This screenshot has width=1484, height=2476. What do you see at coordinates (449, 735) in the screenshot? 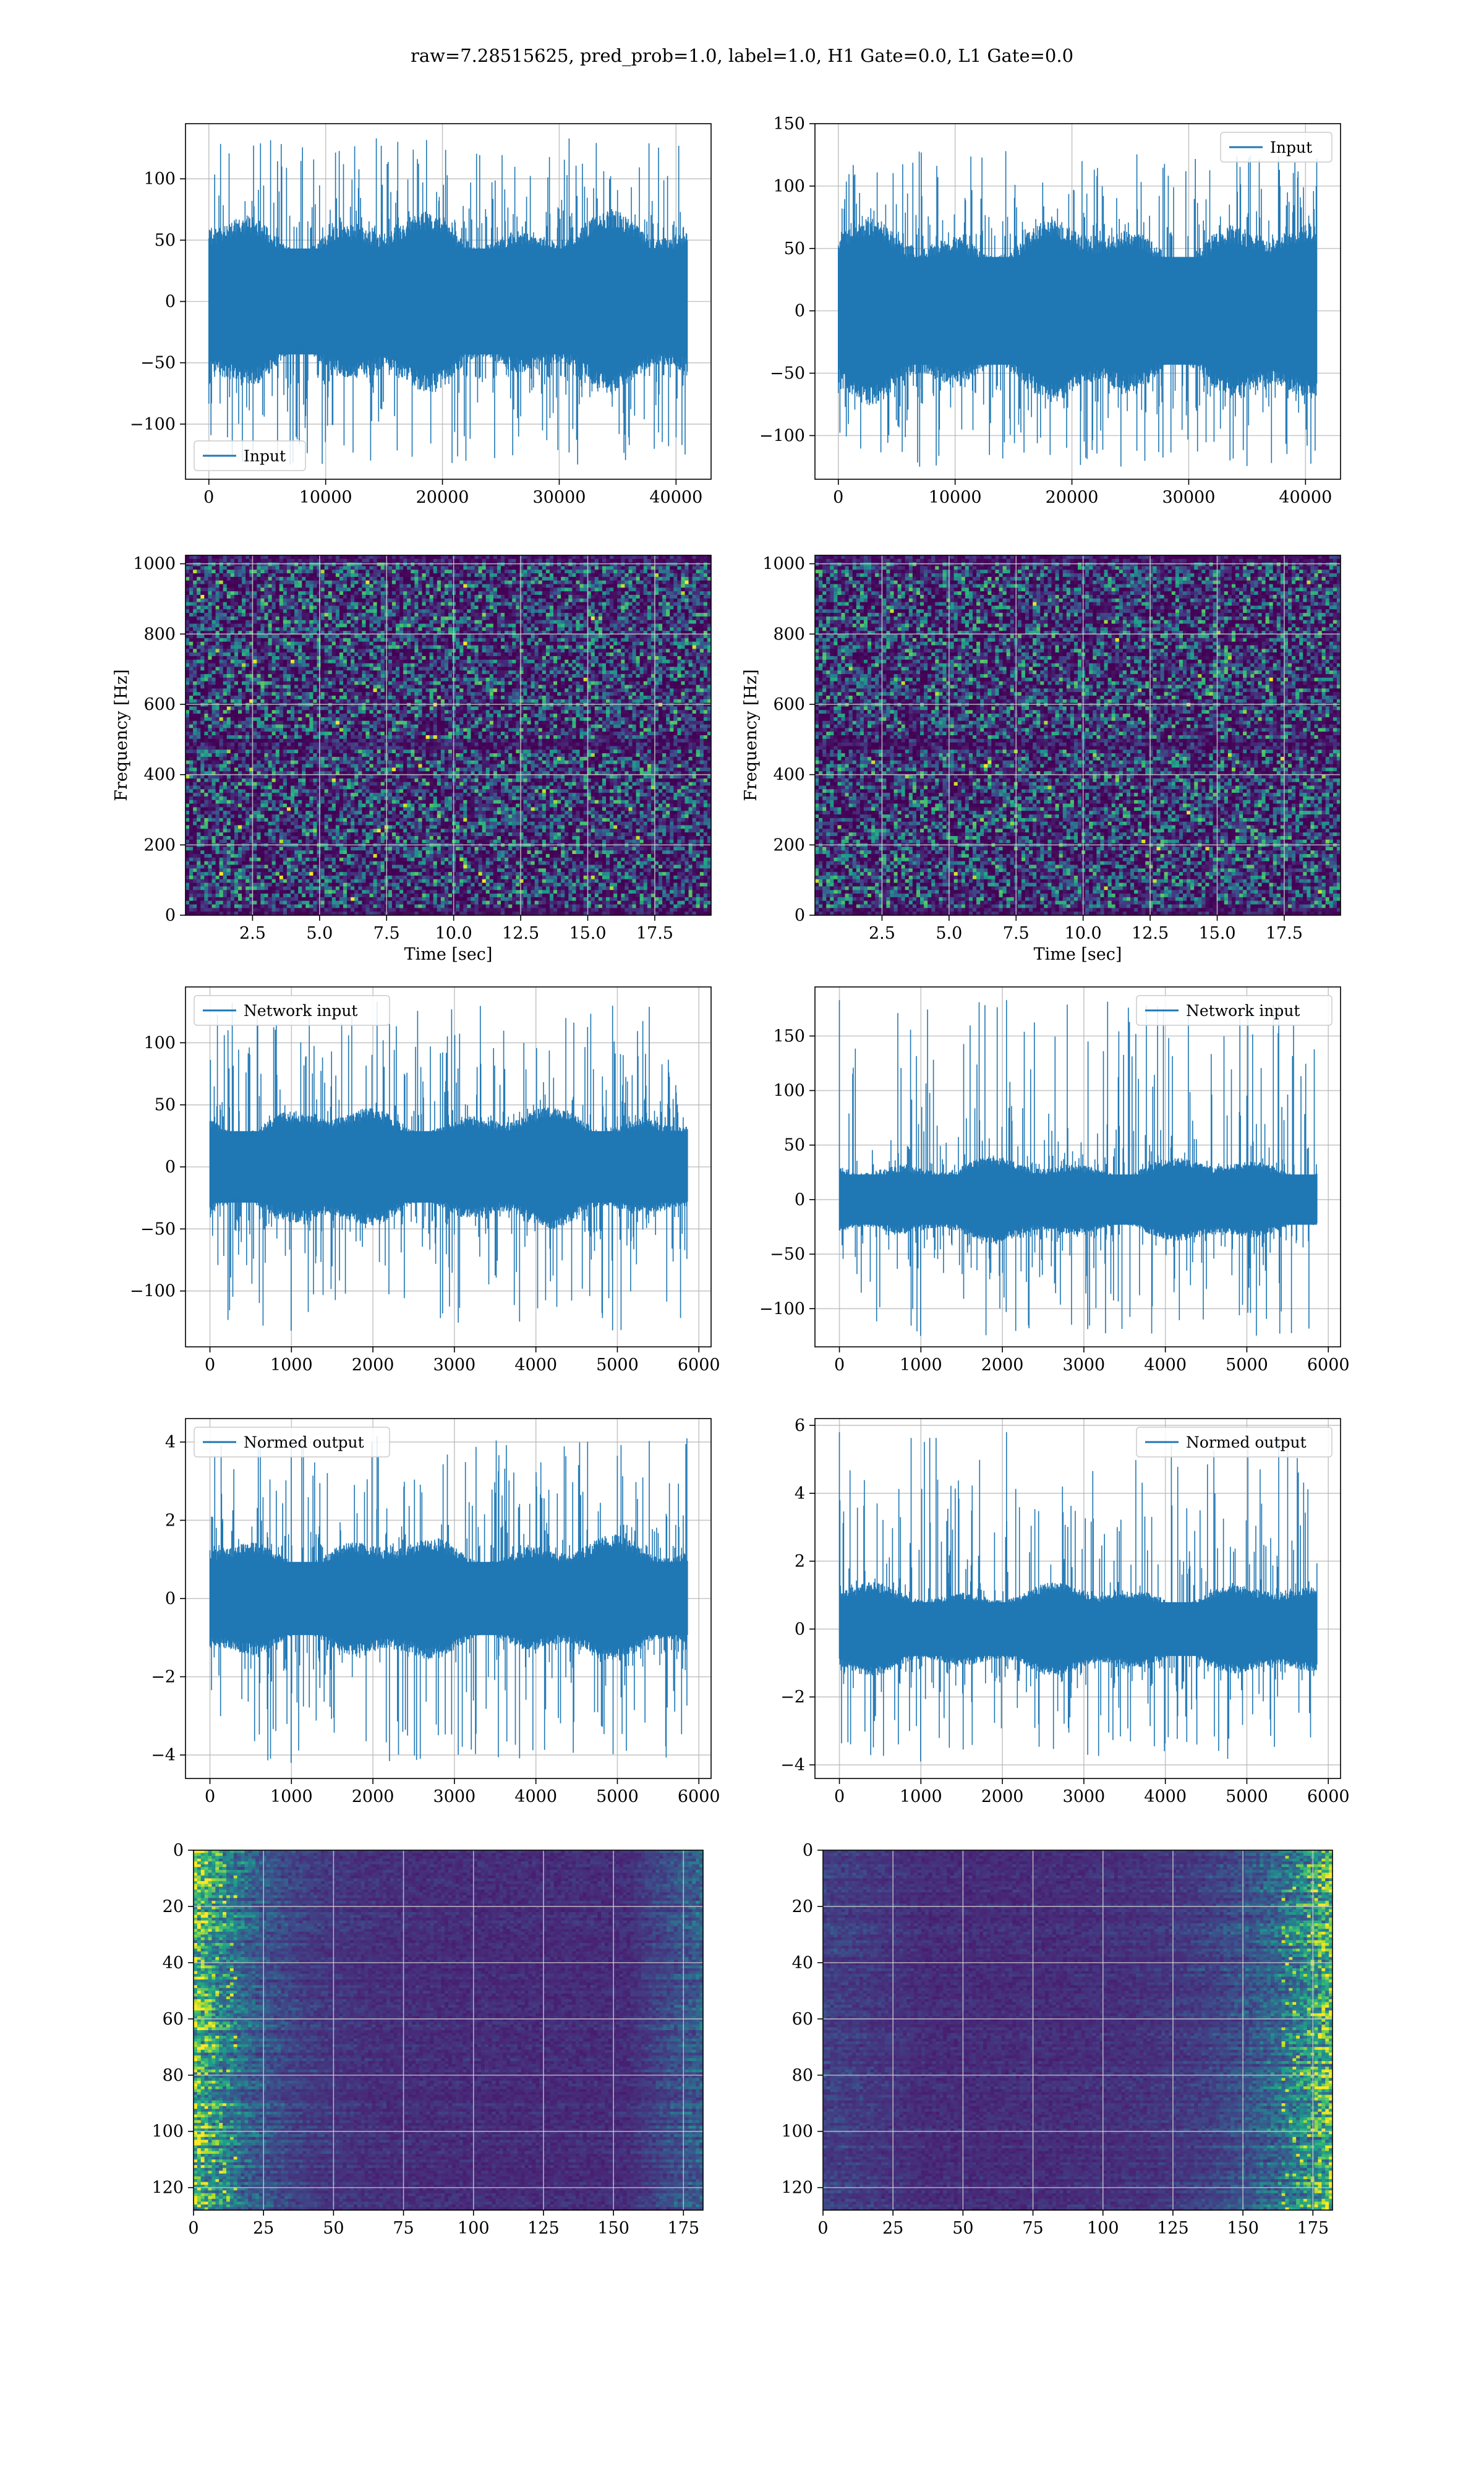
I see `heatmap-p2` at bounding box center [449, 735].